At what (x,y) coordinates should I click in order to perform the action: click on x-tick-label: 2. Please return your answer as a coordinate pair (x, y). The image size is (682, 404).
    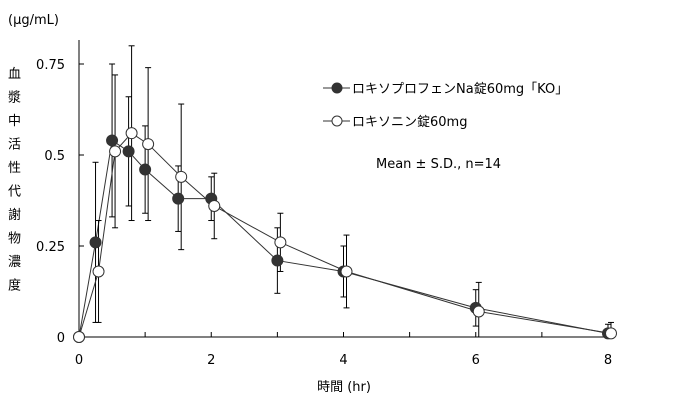
    Looking at the image, I should click on (211, 360).